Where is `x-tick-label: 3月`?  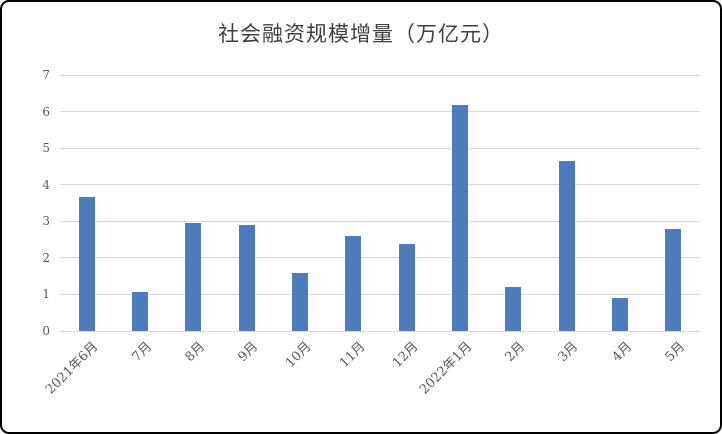
x-tick-label: 3月 is located at coordinates (568, 352).